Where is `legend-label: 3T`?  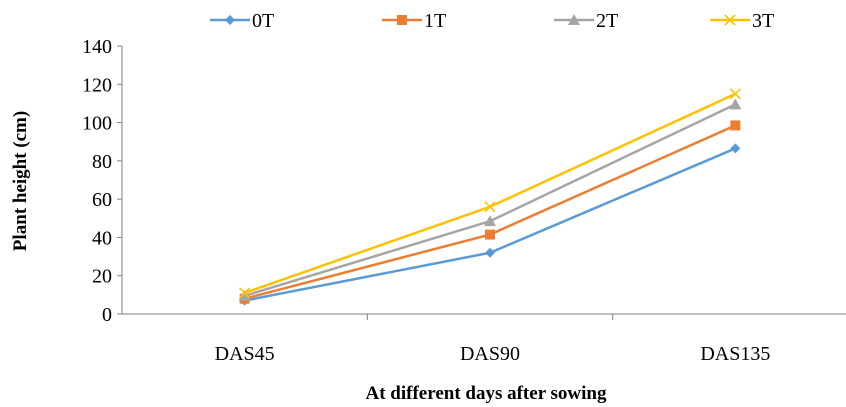 legend-label: 3T is located at coordinates (763, 21).